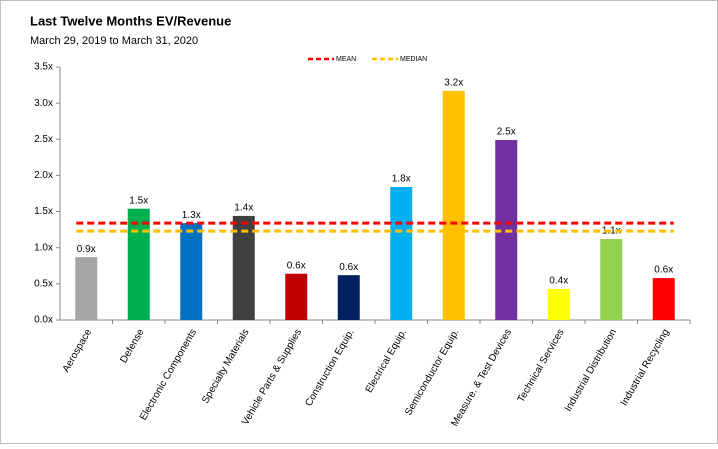  What do you see at coordinates (114, 41) in the screenshot?
I see `chart-subtitle: March 29, 2019 to March 31, 2020` at bounding box center [114, 41].